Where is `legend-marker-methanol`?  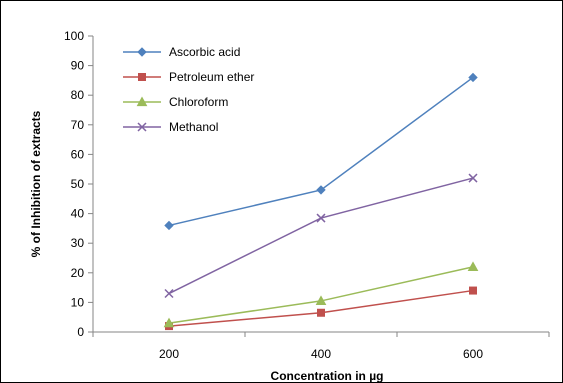
legend-marker-methanol is located at coordinates (142, 127).